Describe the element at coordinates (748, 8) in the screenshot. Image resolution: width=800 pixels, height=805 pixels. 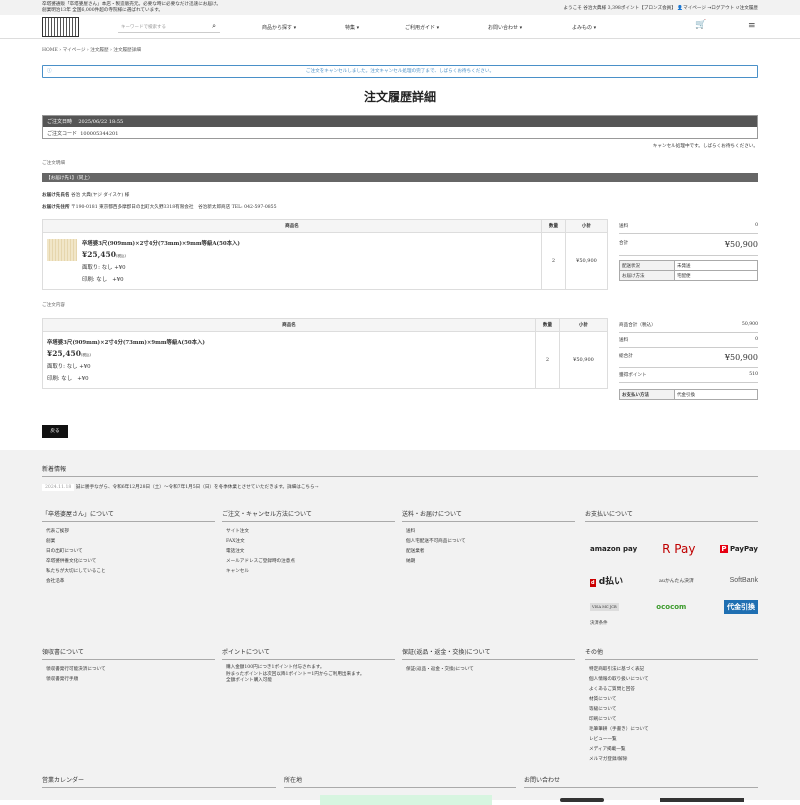
I see `history-link: 注文履歴` at that location.